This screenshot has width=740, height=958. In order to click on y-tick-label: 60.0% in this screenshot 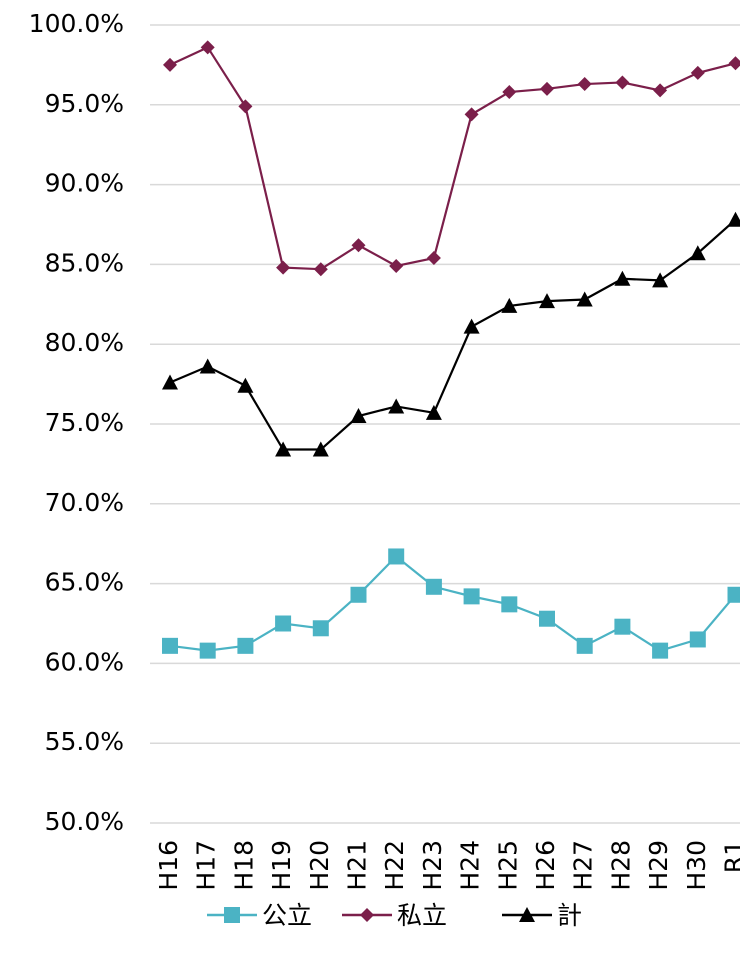, I will do `click(84, 661)`.